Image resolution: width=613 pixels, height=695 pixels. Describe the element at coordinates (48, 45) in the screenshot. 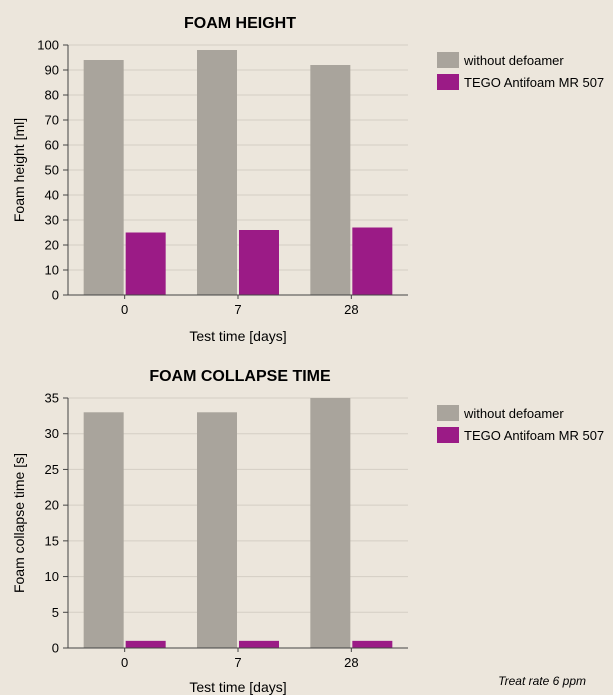

I see `y-tick-label: 100` at that location.